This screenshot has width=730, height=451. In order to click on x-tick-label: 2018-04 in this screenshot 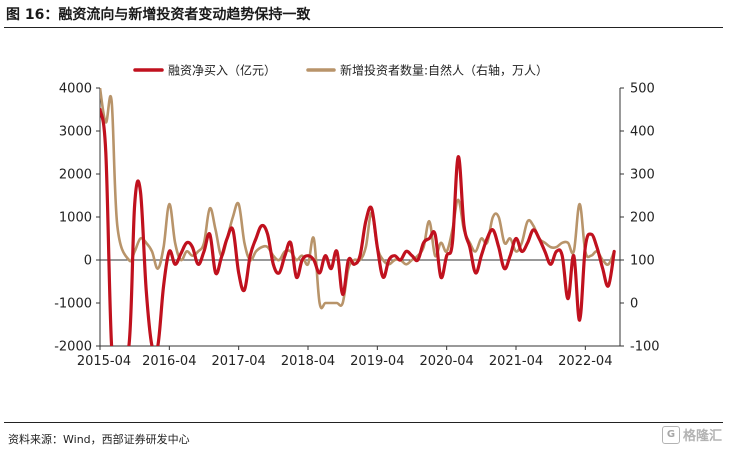, I will do `click(308, 361)`.